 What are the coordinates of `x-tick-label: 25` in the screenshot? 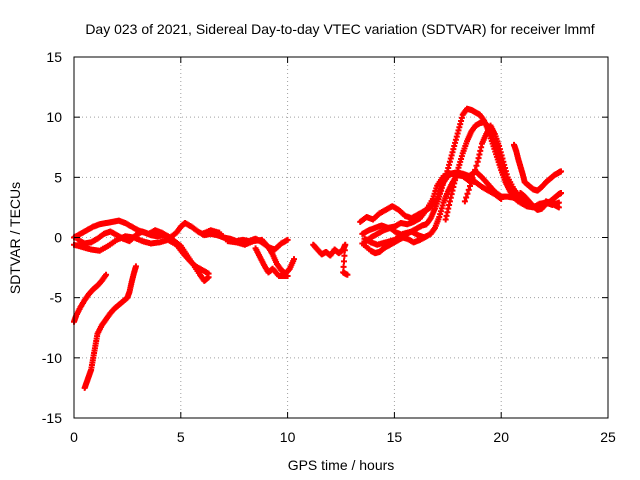 It's located at (608, 437).